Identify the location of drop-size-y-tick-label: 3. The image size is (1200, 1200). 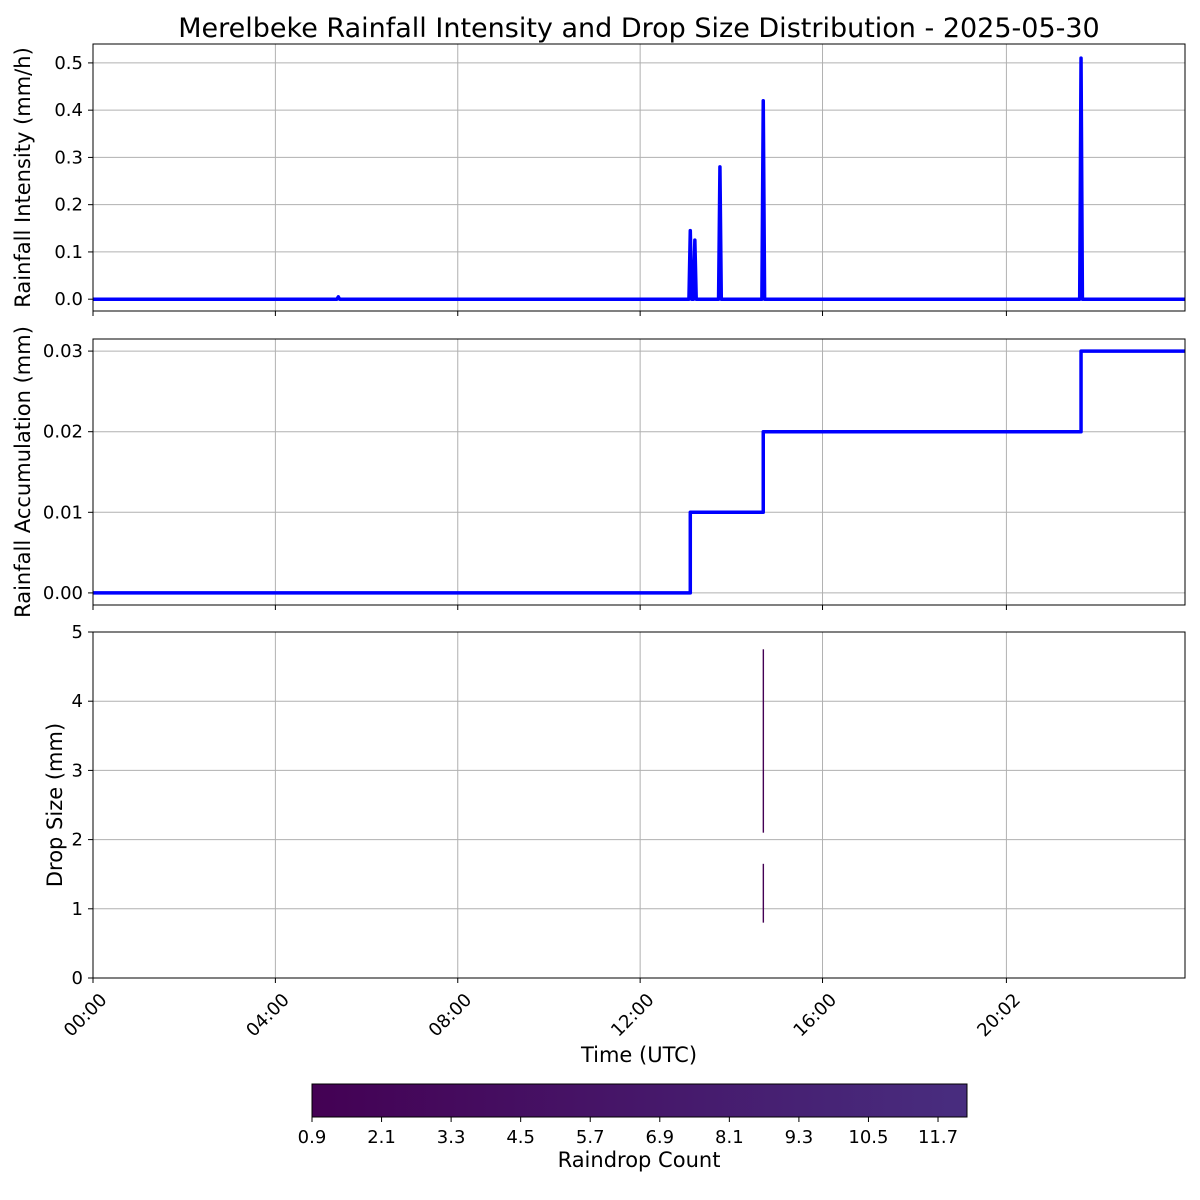
(77, 770).